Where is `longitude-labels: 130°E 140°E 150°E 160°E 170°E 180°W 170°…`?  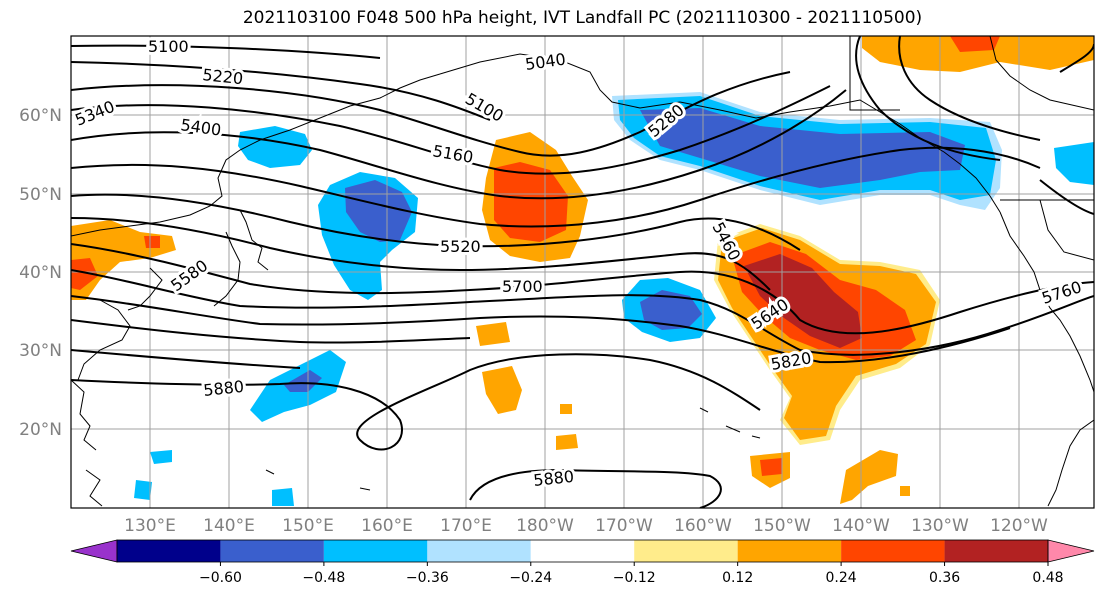
longitude-labels: 130°E 140°E 150°E 160°E 170°E 180°W 170°… is located at coordinates (586, 526).